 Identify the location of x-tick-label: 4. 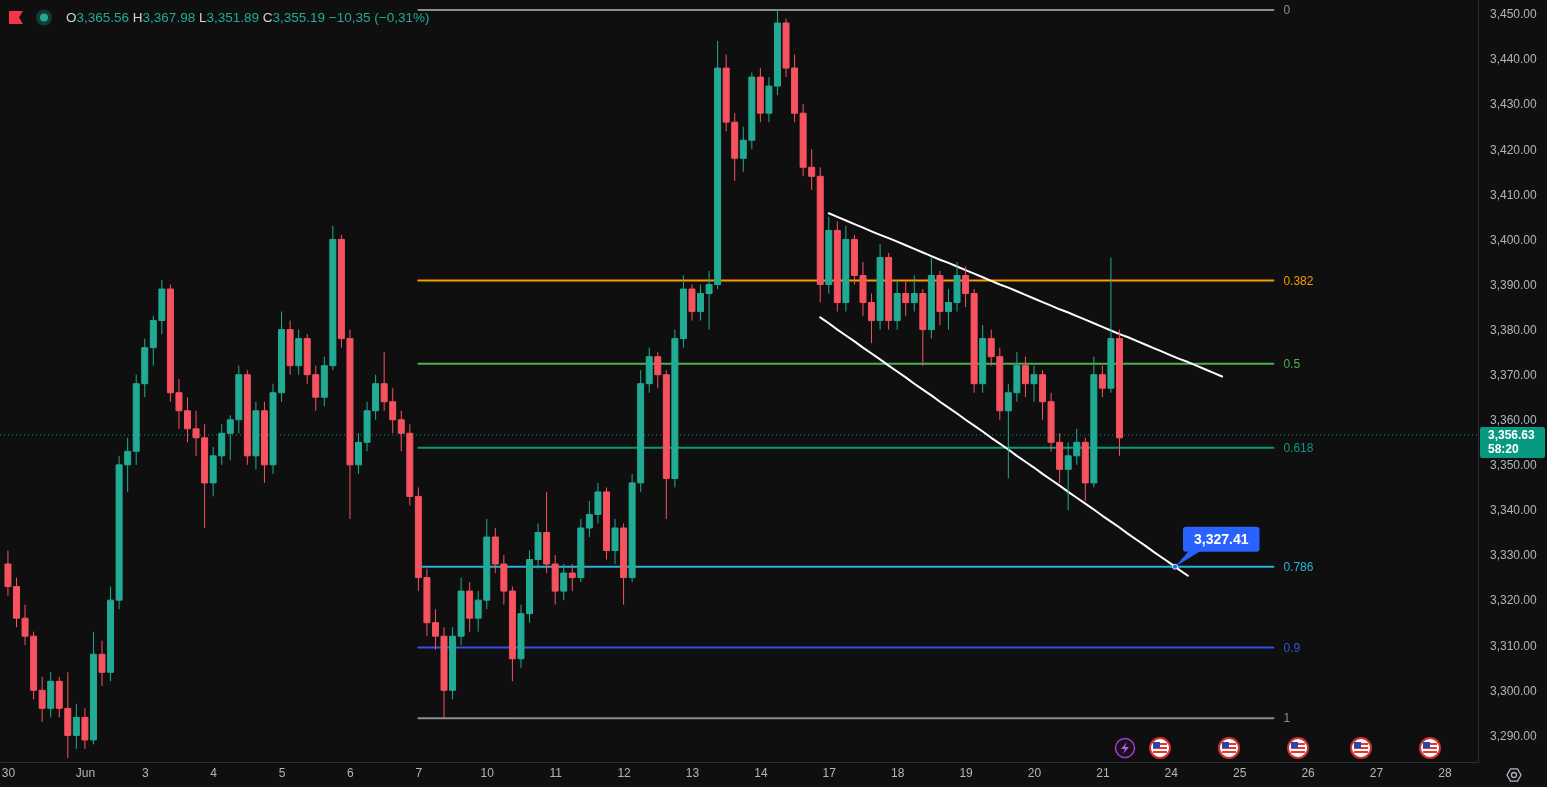
(214, 772).